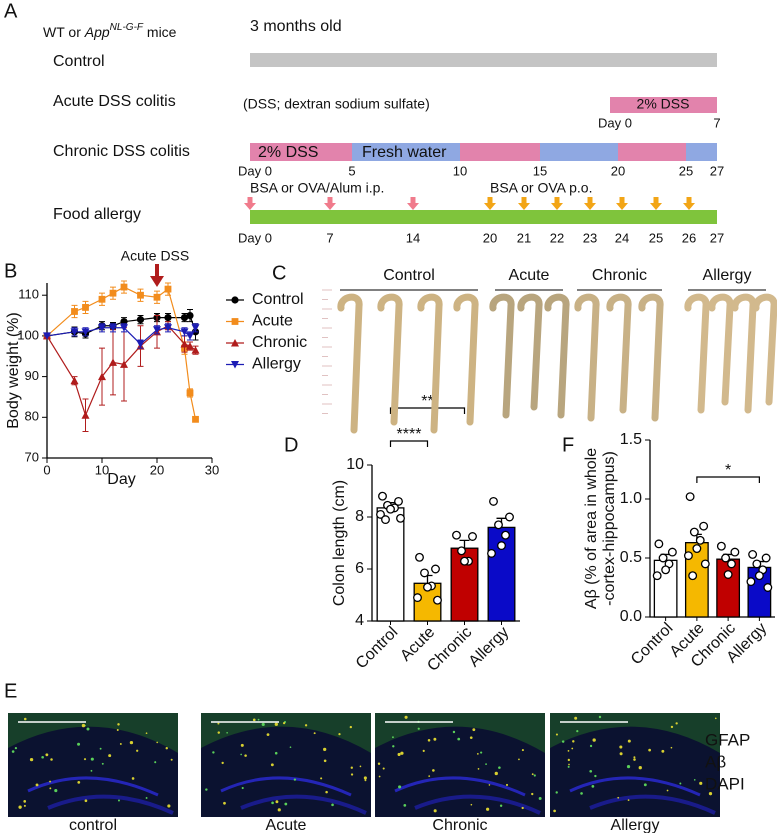 The height and width of the screenshot is (833, 777). What do you see at coordinates (46, 469) in the screenshot?
I see `x-tick-label: 0` at bounding box center [46, 469].